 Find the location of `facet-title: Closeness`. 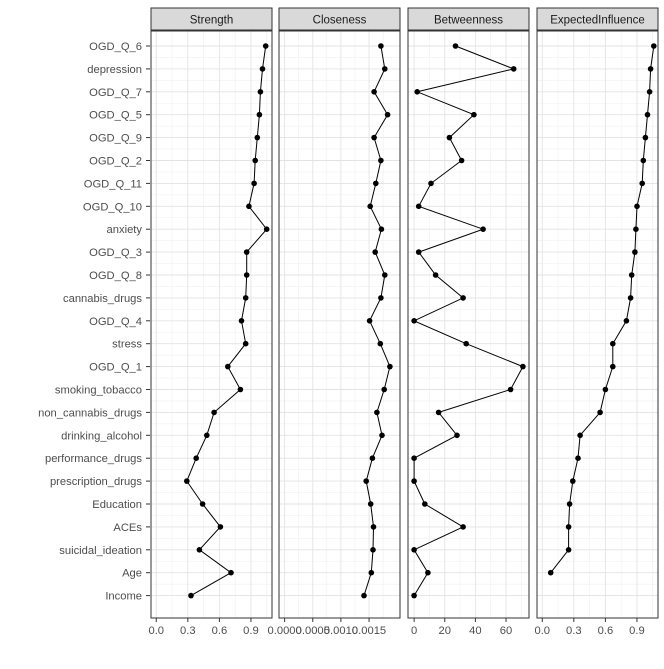

facet-title: Closeness is located at coordinates (340, 21).